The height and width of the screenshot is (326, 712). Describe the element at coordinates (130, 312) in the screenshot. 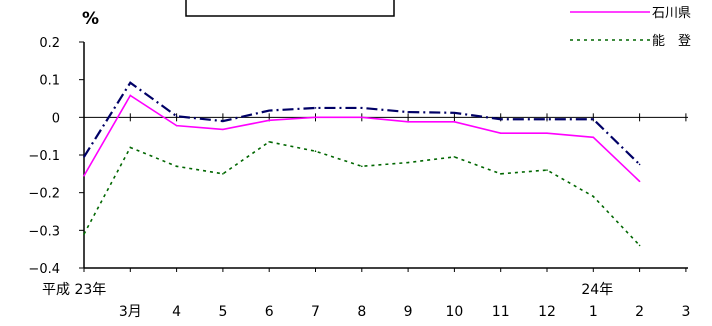

I see `x-tick-label: 3月` at that location.